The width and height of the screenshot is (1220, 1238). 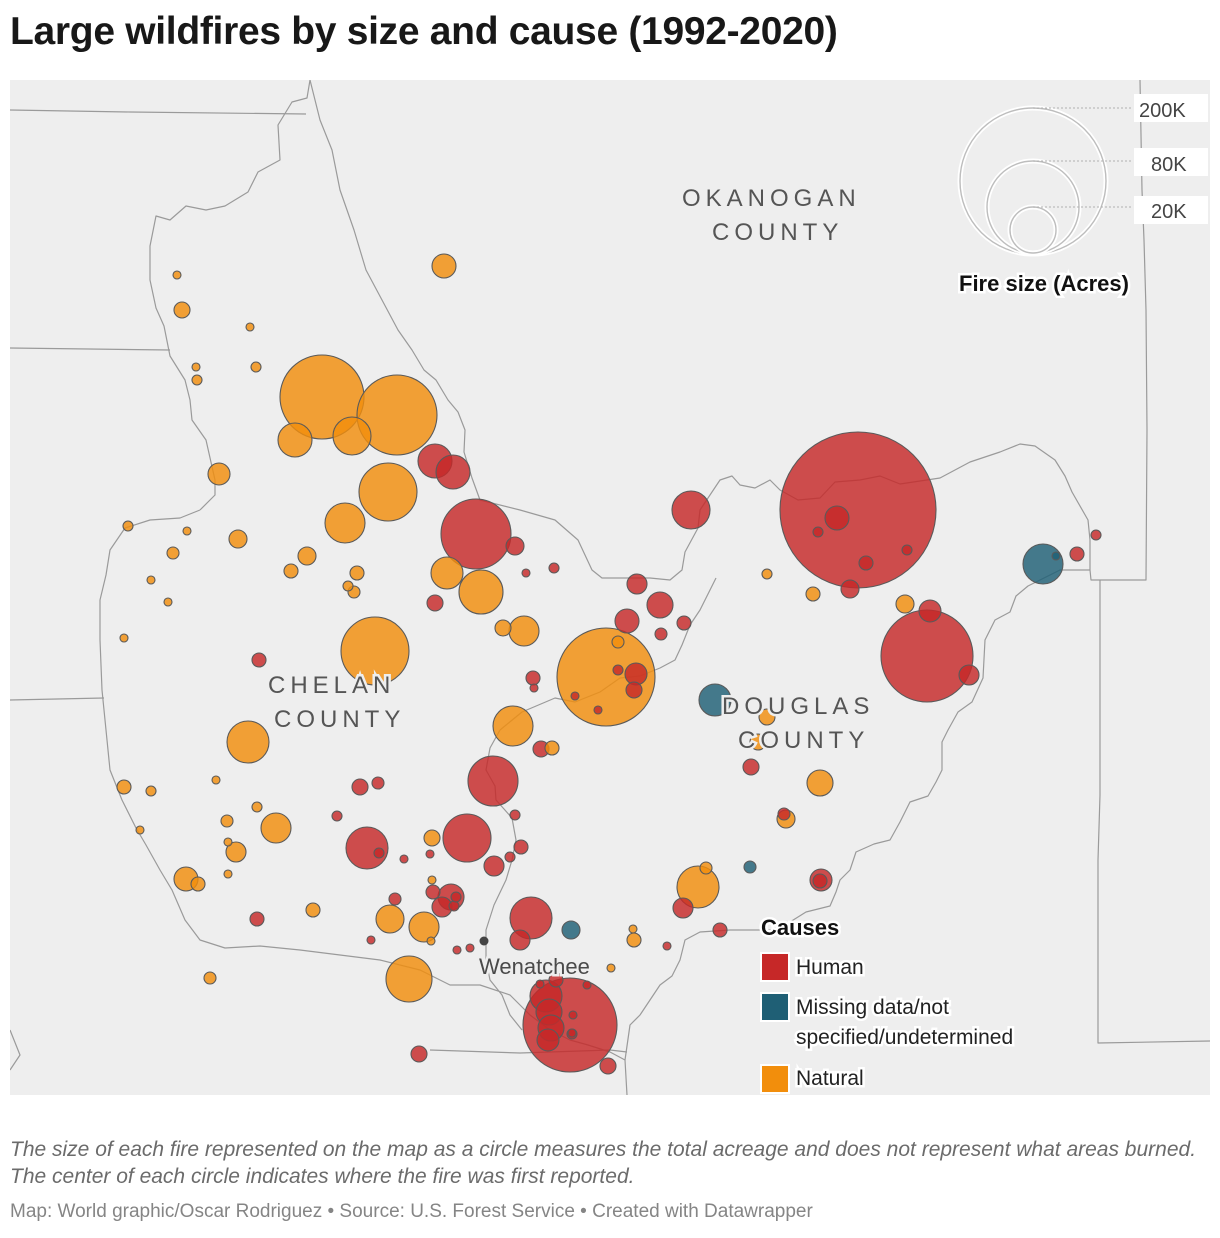 I want to click on chelan-label-line1: CHELAN, so click(x=331, y=685).